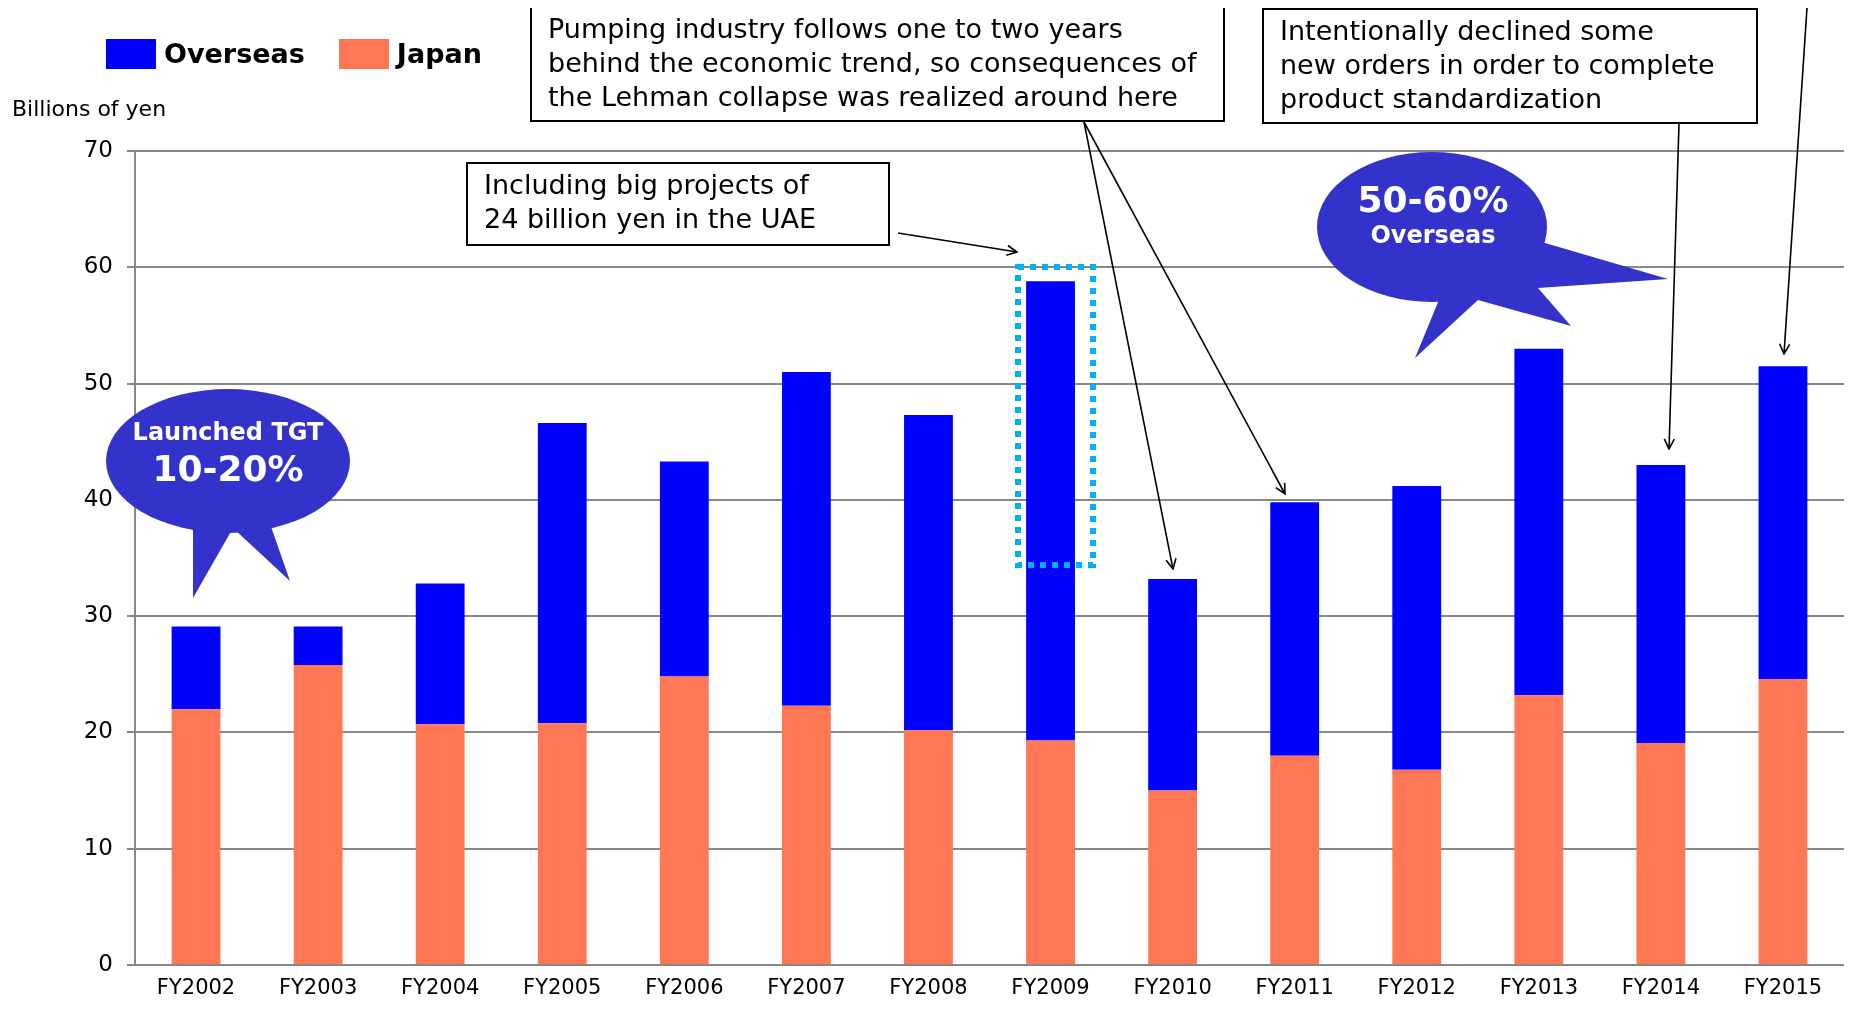 The width and height of the screenshot is (1852, 1013). I want to click on x-tick-label: FY2007, so click(806, 987).